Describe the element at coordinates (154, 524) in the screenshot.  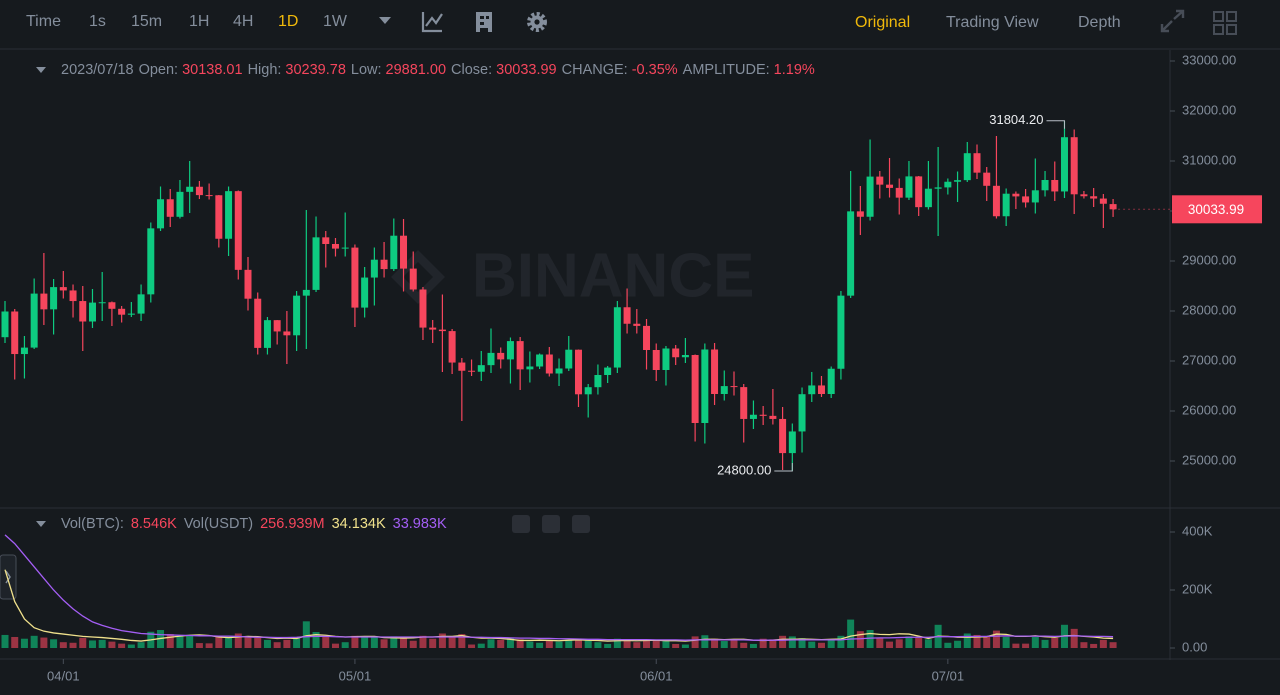
I see `vol-value: 8.546K` at that location.